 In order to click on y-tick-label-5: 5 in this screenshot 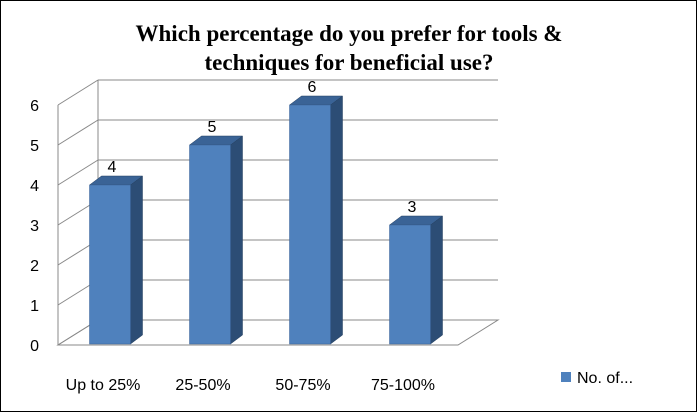, I will do `click(34, 146)`.